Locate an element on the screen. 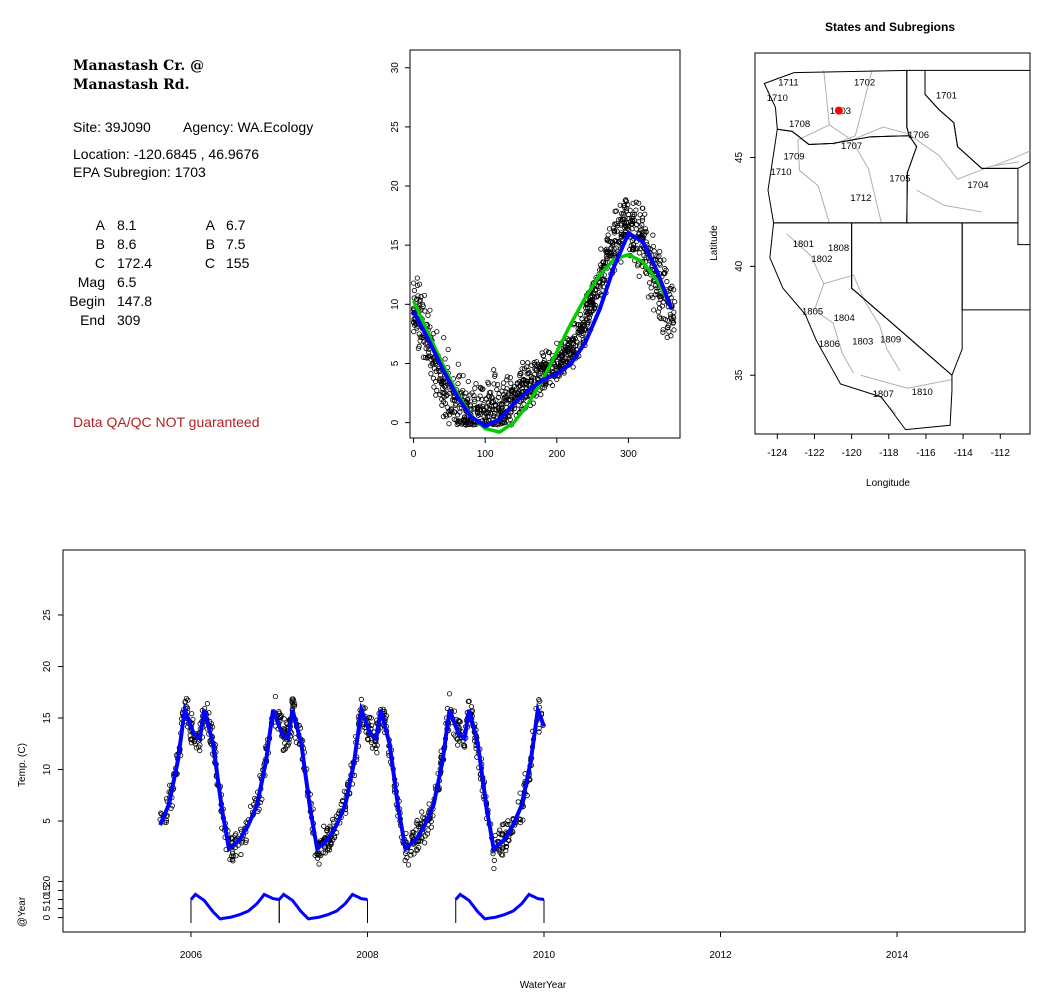  param-value: 309 is located at coordinates (129, 320).